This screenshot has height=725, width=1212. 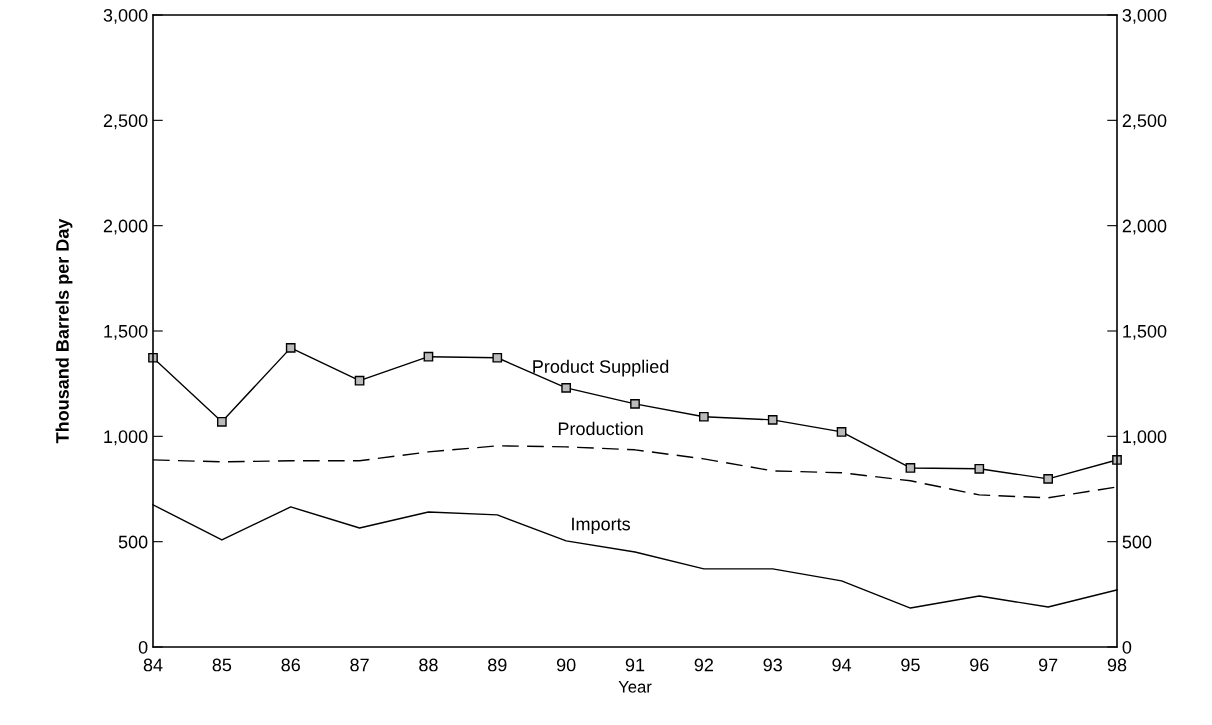 What do you see at coordinates (1048, 665) in the screenshot?
I see `x-tick-label: 97` at bounding box center [1048, 665].